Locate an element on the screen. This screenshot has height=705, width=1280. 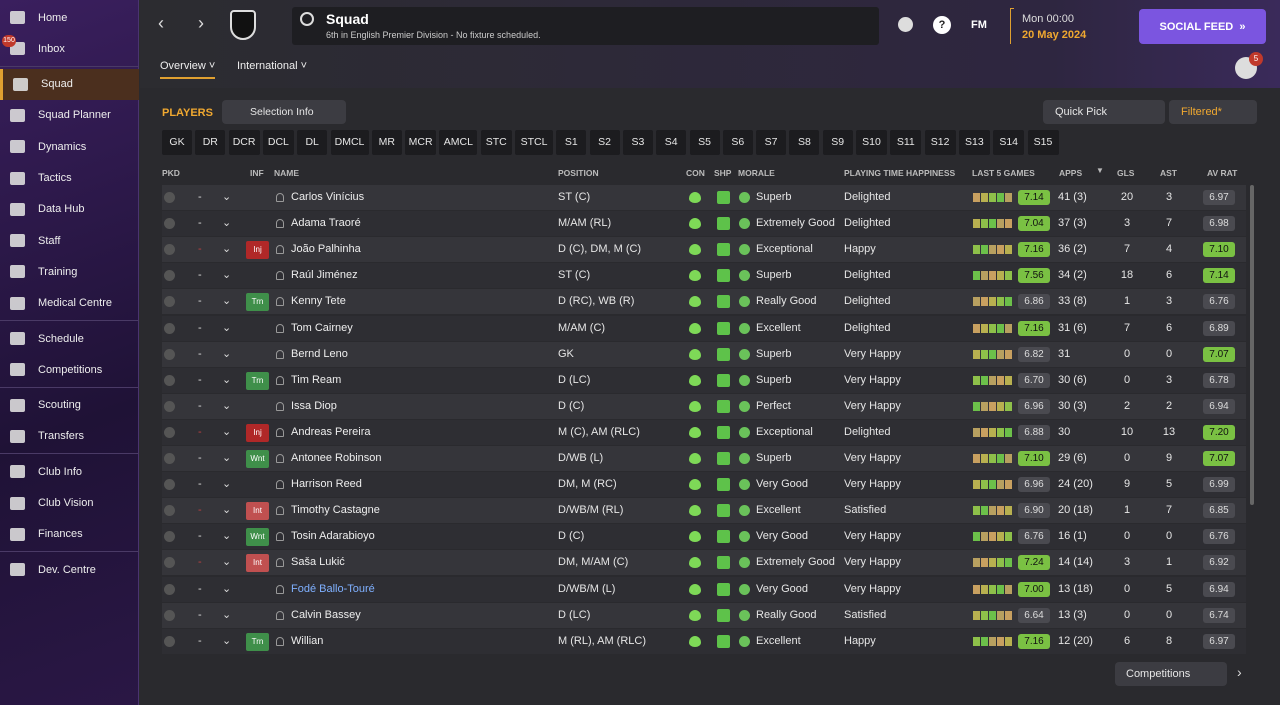
position-filter: MR is located at coordinates (386, 142).